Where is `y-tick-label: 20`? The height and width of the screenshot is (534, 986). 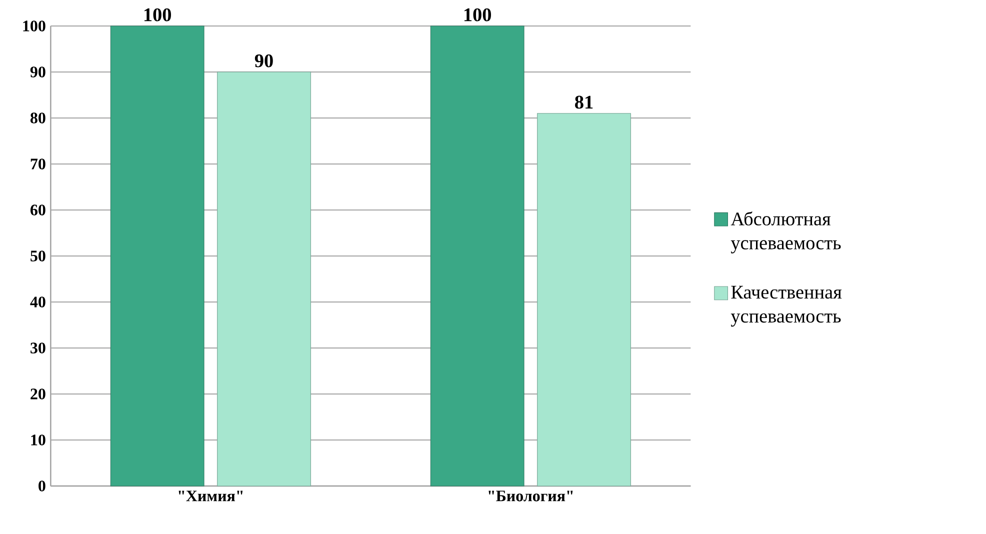
y-tick-label: 20 is located at coordinates (38, 394).